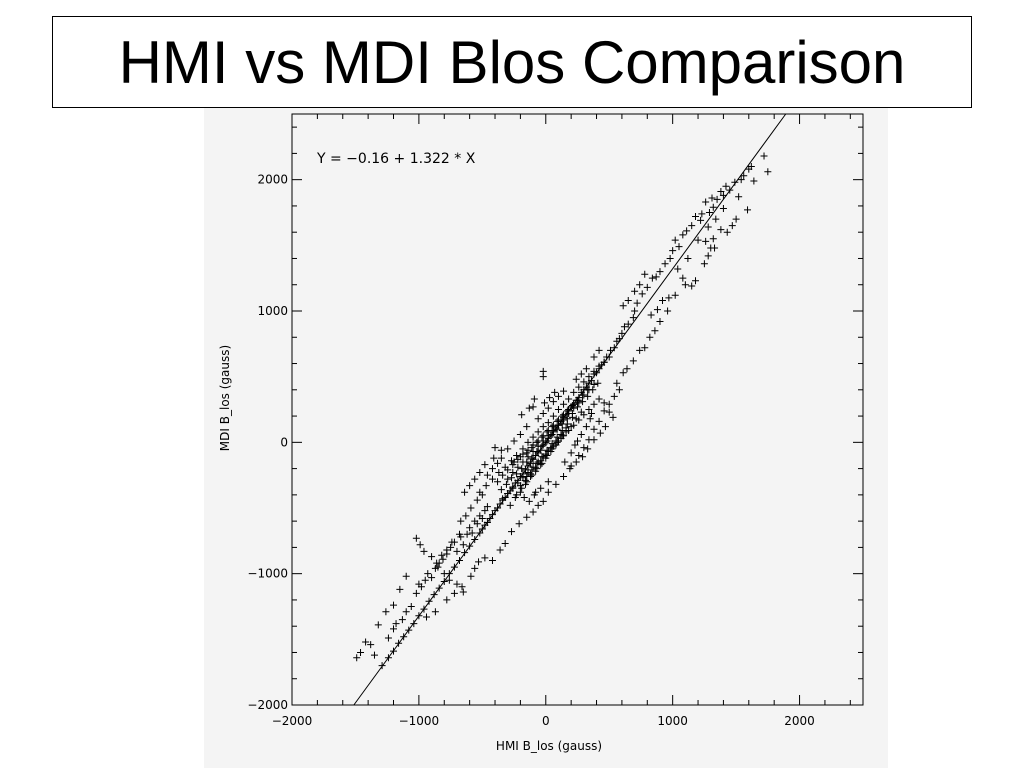 This screenshot has height=768, width=1024. Describe the element at coordinates (546, 721) in the screenshot. I see `x-tick-label: 0` at that location.